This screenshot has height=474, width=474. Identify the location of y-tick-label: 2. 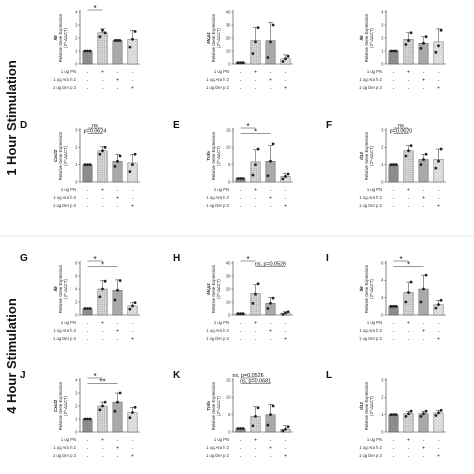
(382, 147).